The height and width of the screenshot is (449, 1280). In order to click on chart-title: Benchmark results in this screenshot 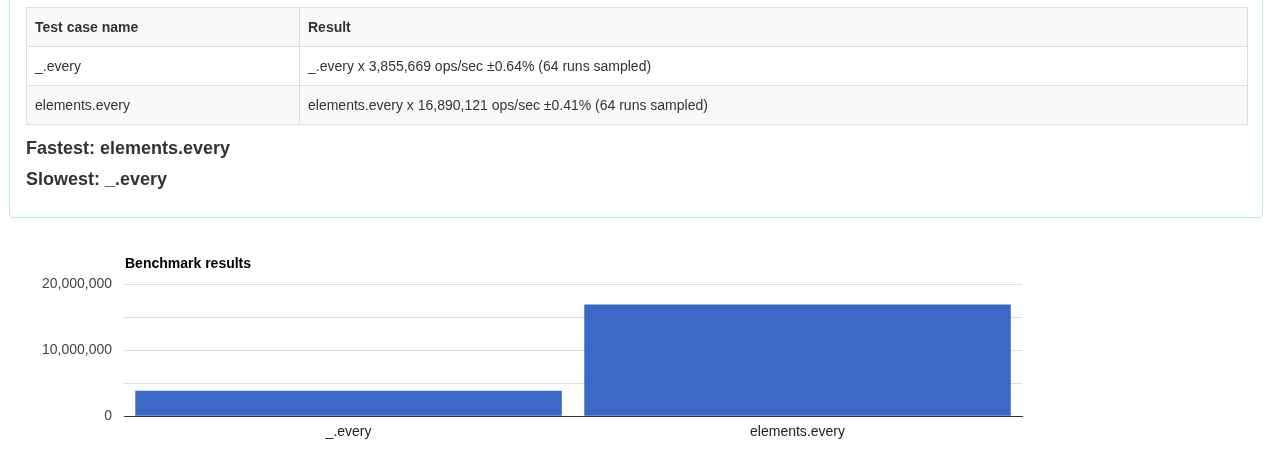, I will do `click(188, 263)`.